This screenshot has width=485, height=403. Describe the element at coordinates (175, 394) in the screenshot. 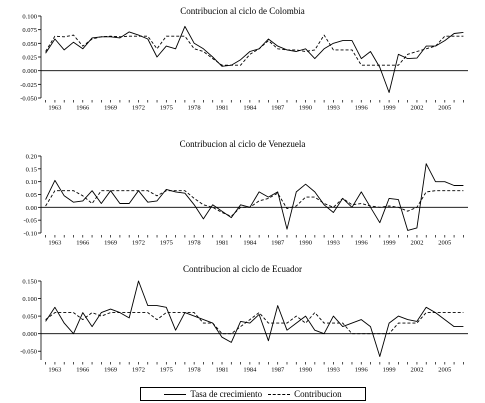

I see `legend-swatch-solid` at that location.